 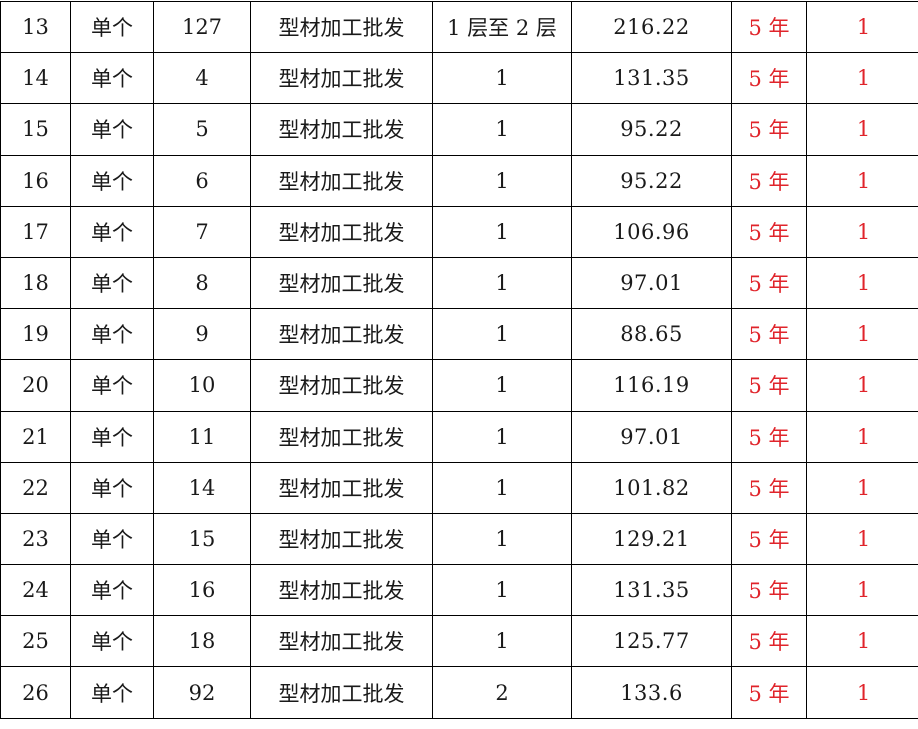 I want to click on row-number-cell: 18, so click(x=35, y=283).